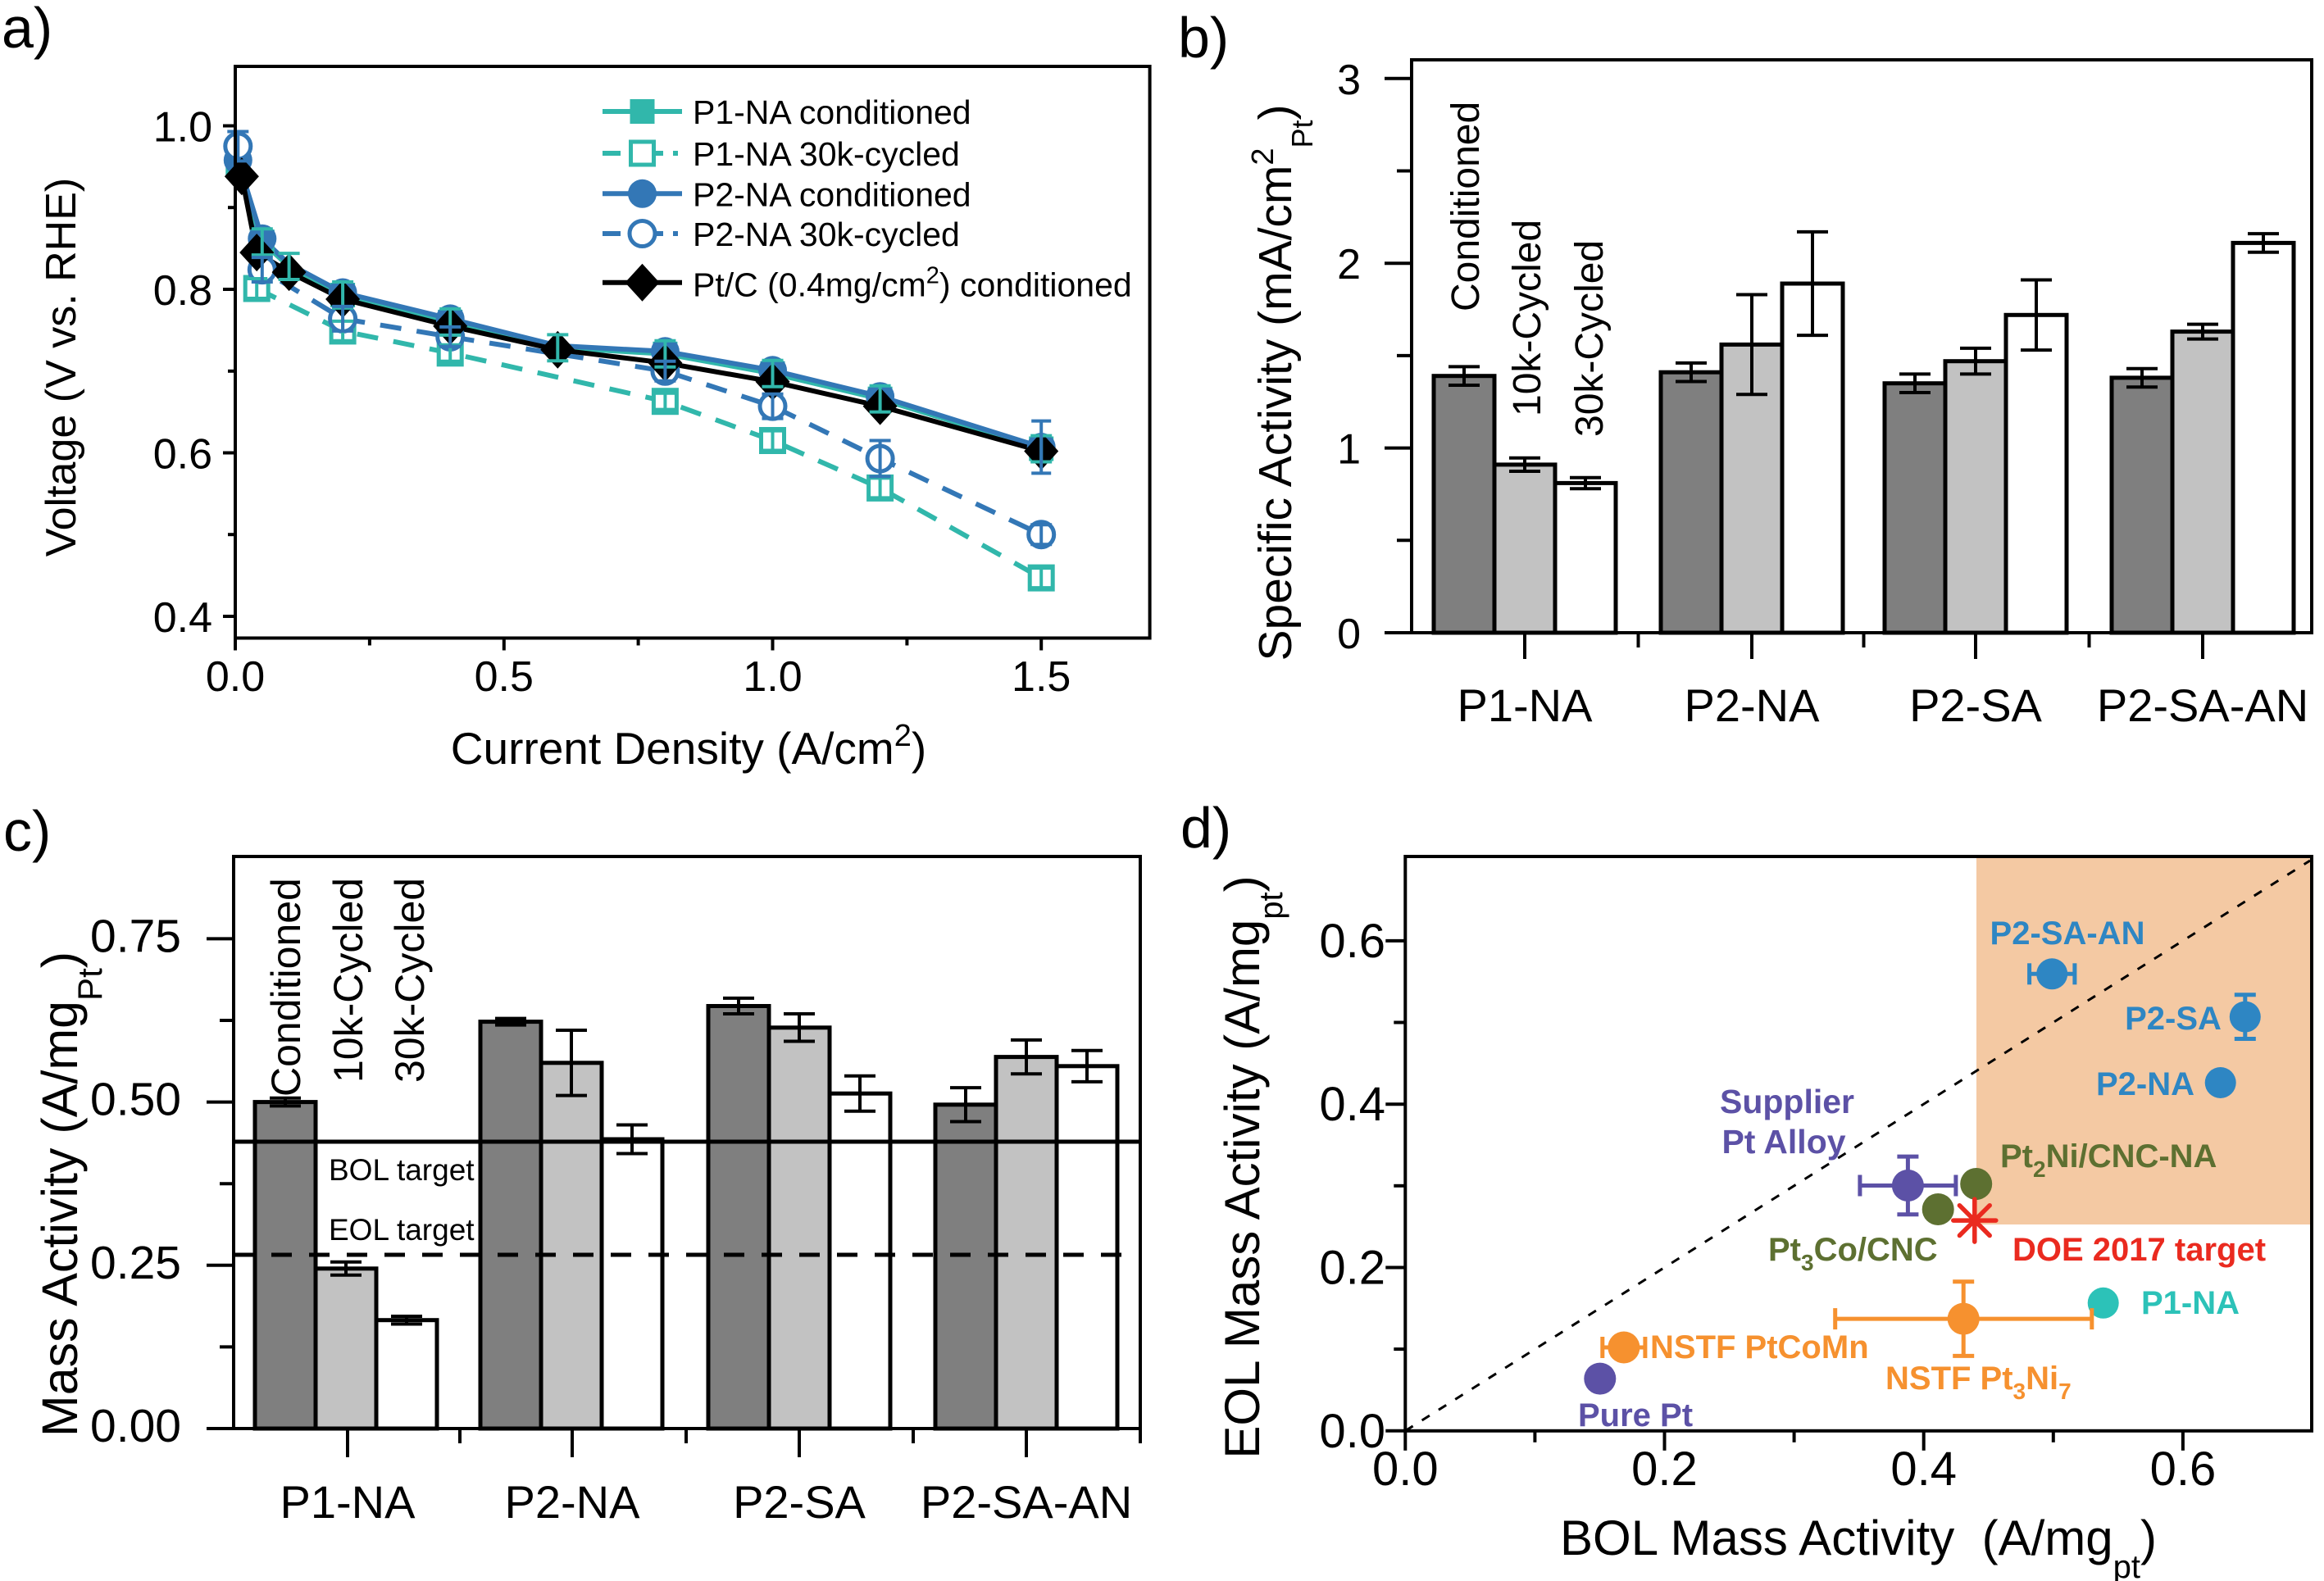 This screenshot has width=2324, height=1581. What do you see at coordinates (1042, 677) in the screenshot?
I see `svg-text: 1.5` at bounding box center [1042, 677].